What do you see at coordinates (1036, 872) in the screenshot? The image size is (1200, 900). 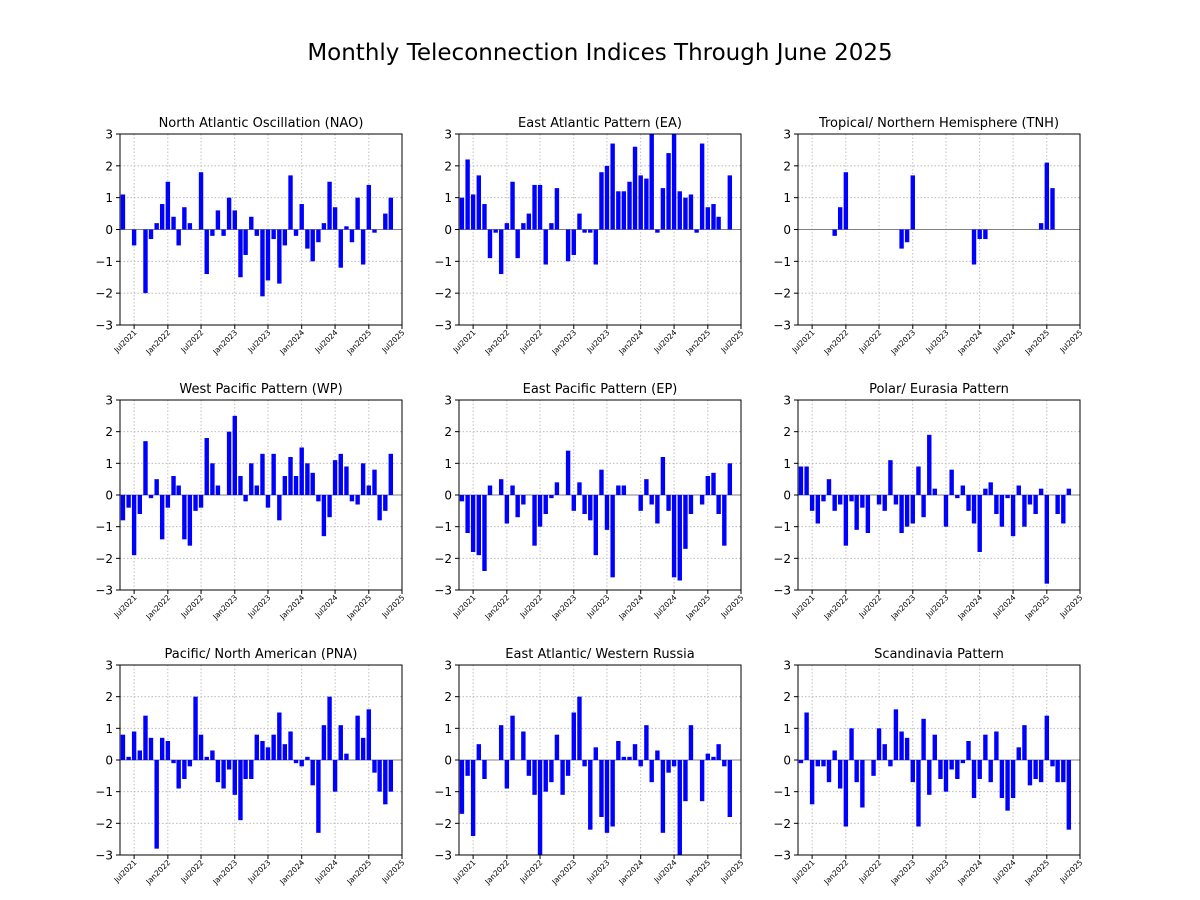 I see `x-tick-label: Jan2025` at bounding box center [1036, 872].